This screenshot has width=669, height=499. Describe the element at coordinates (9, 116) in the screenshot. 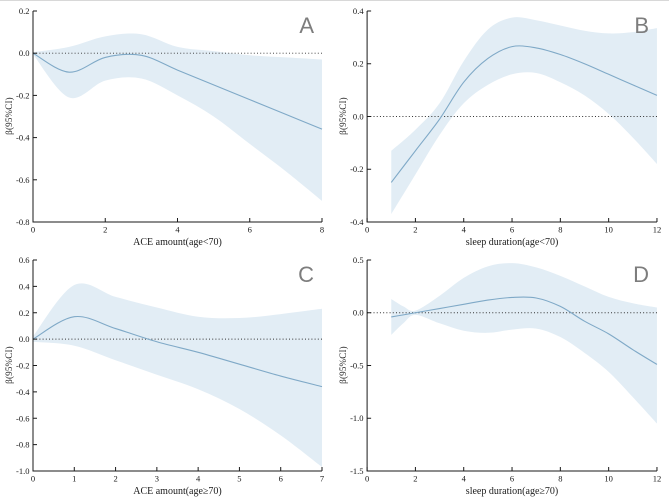

I see `panel-a-y-axis-label: β(95%CI)` at that location.